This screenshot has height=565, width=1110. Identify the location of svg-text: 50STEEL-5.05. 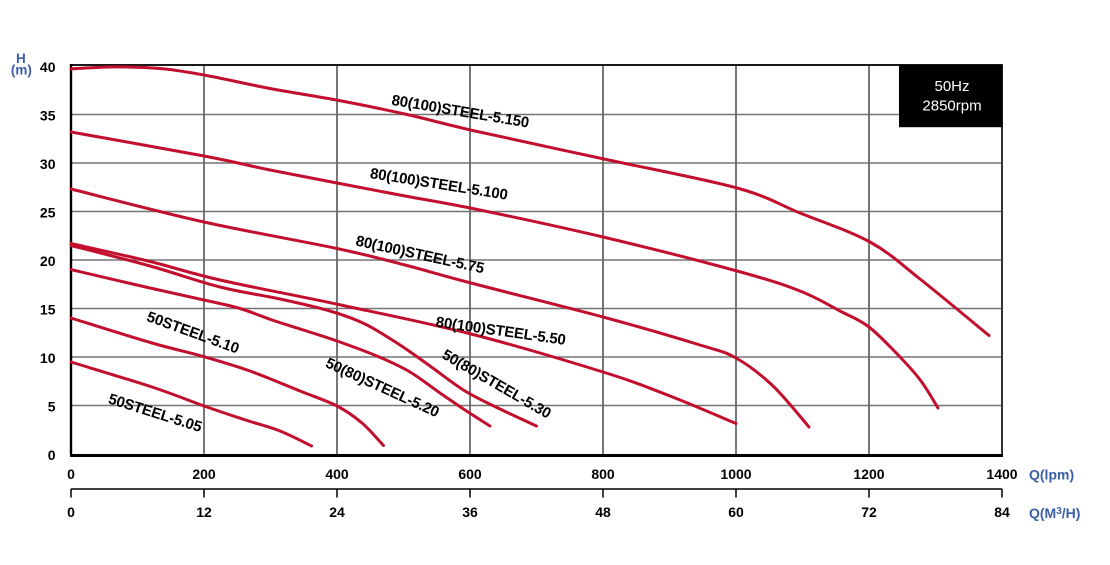
(154, 413).